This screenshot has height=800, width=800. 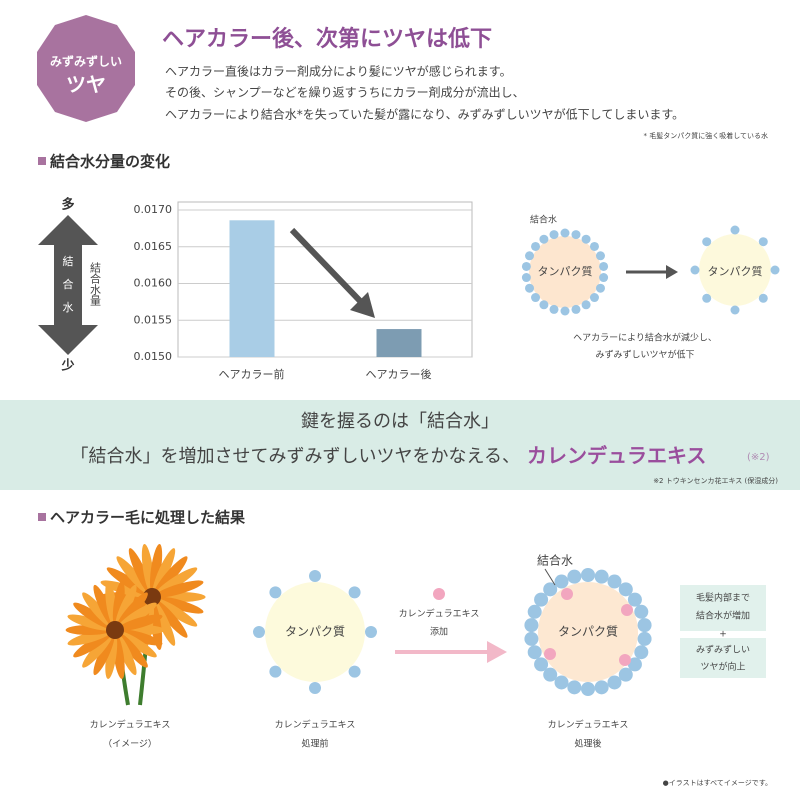 I want to click on heading-marker, so click(x=42, y=517).